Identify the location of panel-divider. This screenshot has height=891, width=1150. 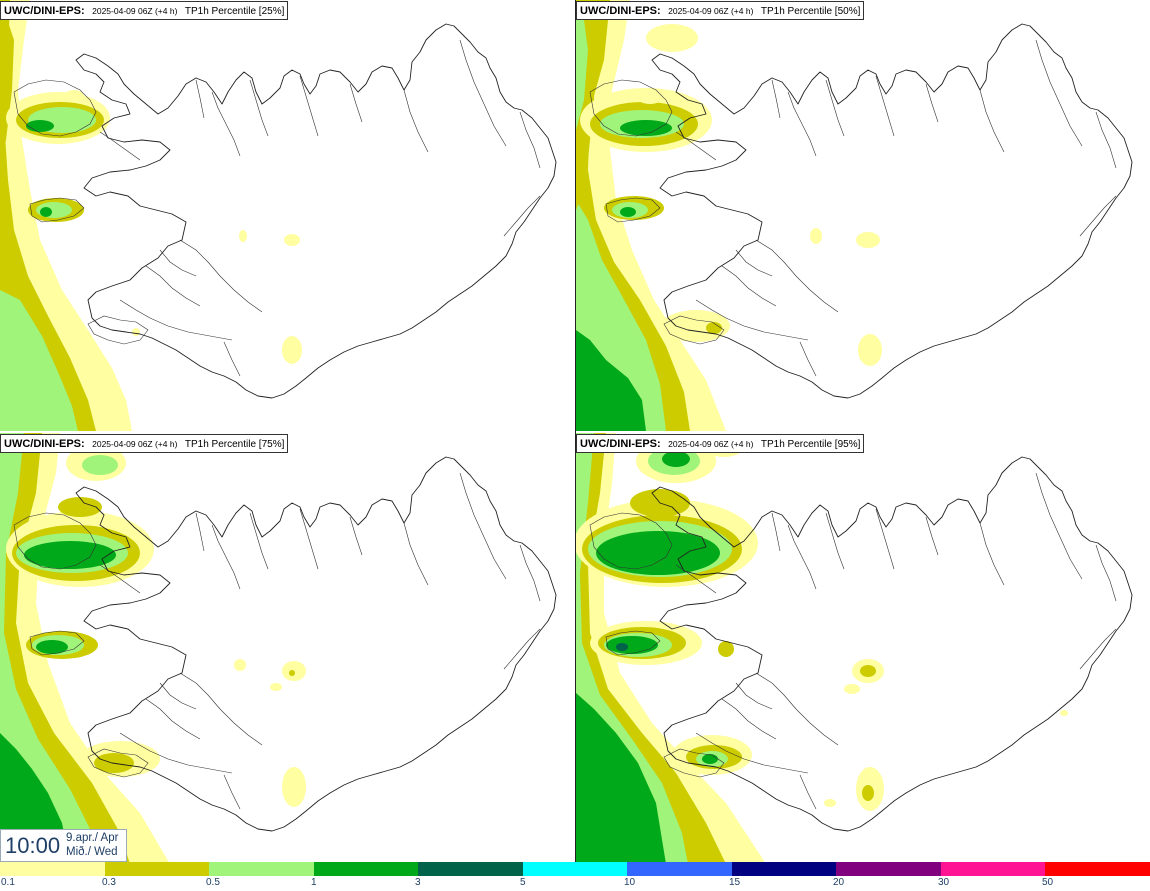
(575, 431).